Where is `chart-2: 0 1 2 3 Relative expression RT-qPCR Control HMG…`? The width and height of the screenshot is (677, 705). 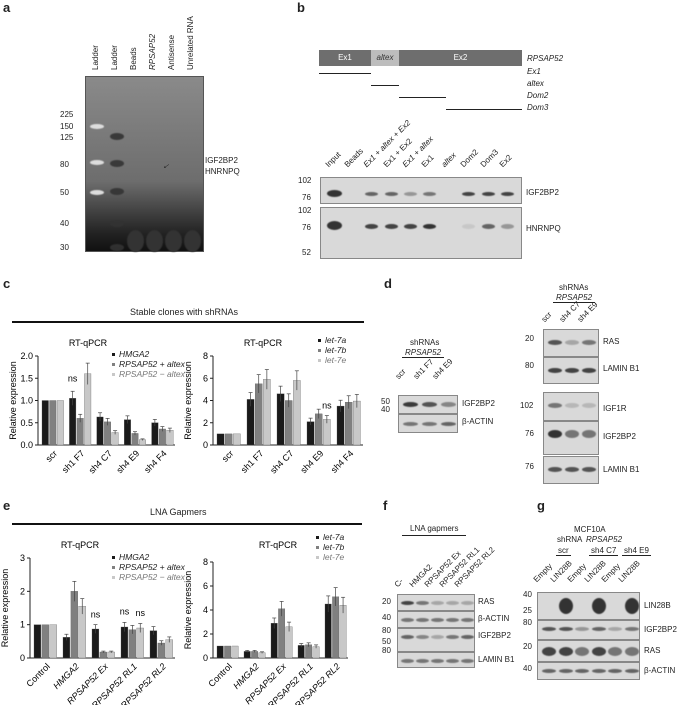
chart-2: 0 1 2 3 Relative expression RT-qPCR Control HMG… is located at coordinates (93, 622).